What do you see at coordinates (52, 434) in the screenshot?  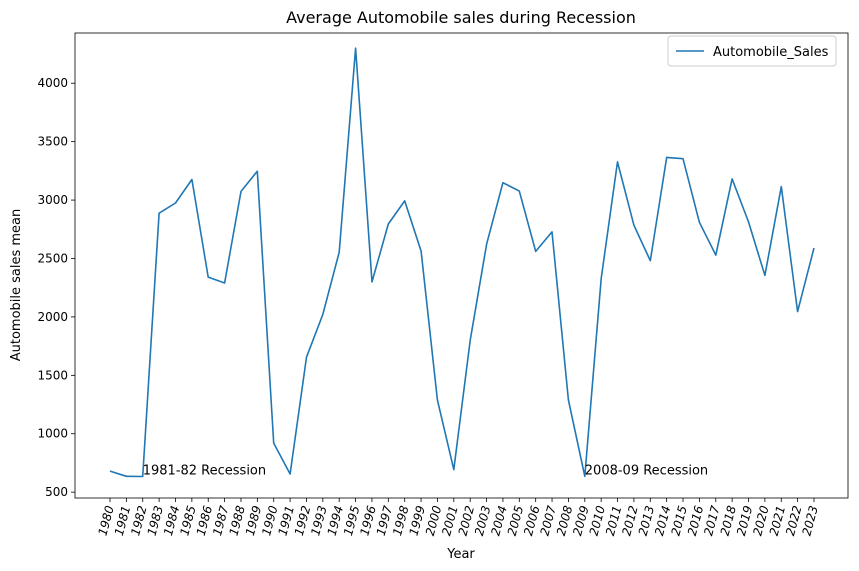 I see `y-tick-label: 1000` at bounding box center [52, 434].